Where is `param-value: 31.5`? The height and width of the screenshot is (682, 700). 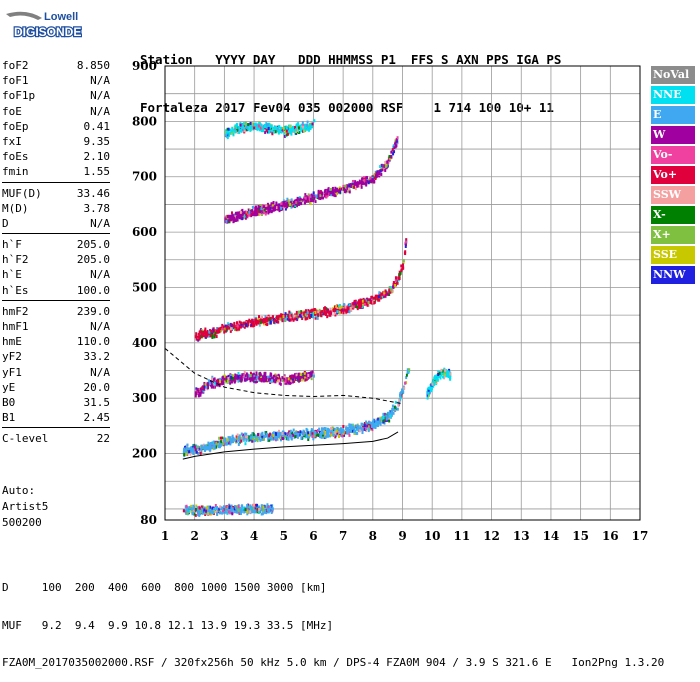 param-value: 31.5 is located at coordinates (97, 402).